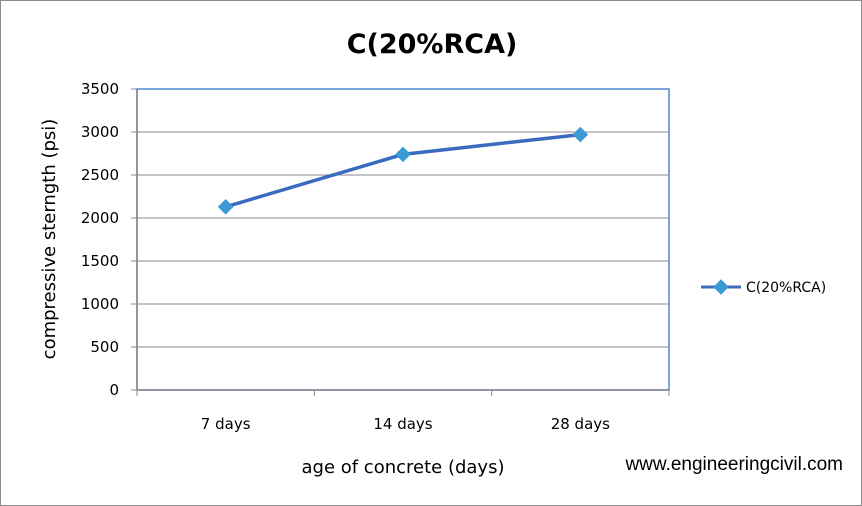 The width and height of the screenshot is (862, 506). I want to click on y-tick-label: 0, so click(114, 390).